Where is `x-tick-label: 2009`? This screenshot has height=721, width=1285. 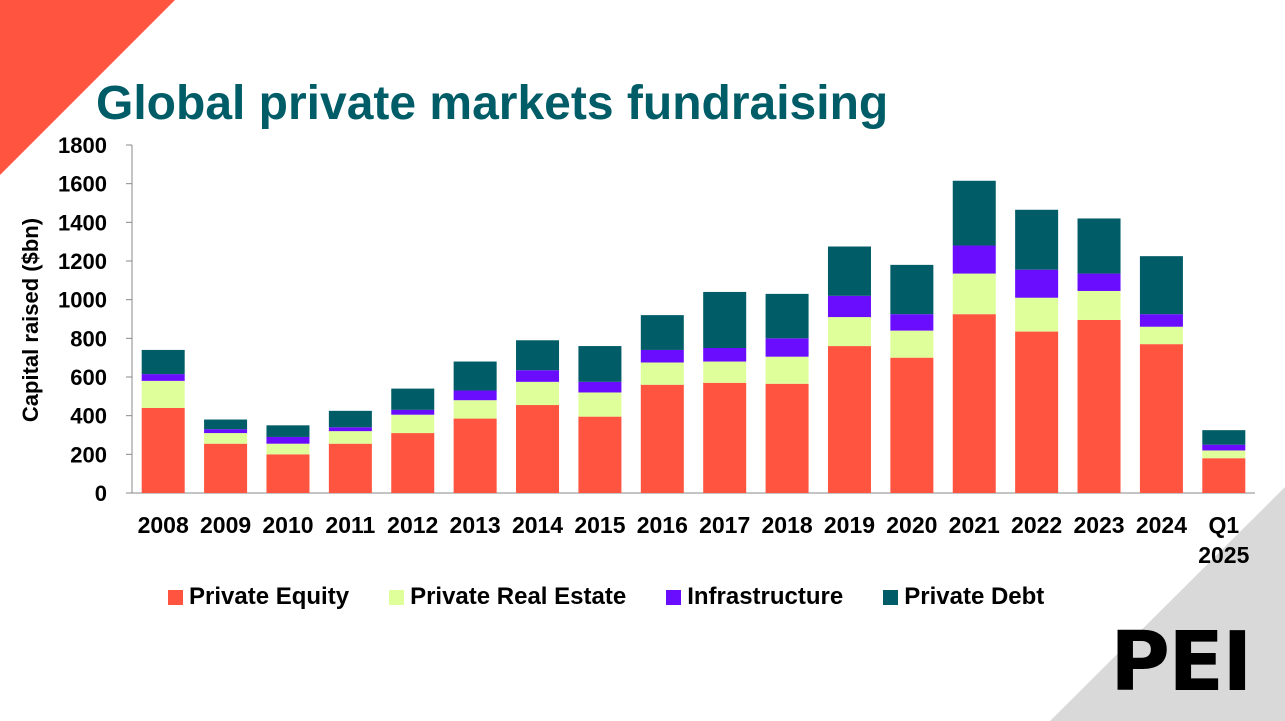
x-tick-label: 2009 is located at coordinates (225, 525).